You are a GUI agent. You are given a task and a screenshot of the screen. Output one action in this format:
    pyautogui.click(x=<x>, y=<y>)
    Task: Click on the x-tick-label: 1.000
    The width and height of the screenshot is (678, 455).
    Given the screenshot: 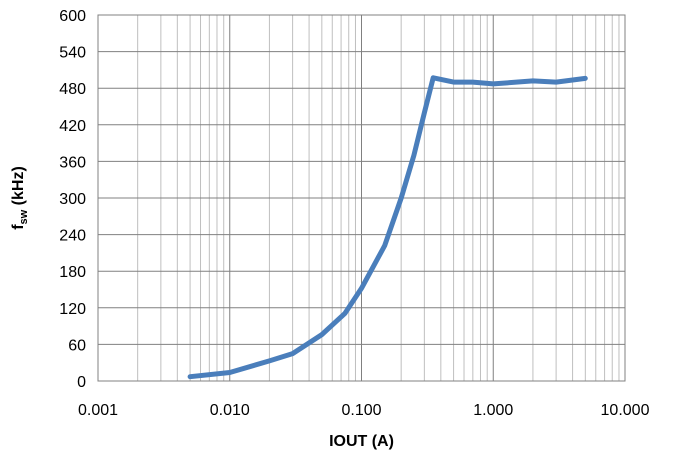 What is the action you would take?
    pyautogui.click(x=493, y=410)
    